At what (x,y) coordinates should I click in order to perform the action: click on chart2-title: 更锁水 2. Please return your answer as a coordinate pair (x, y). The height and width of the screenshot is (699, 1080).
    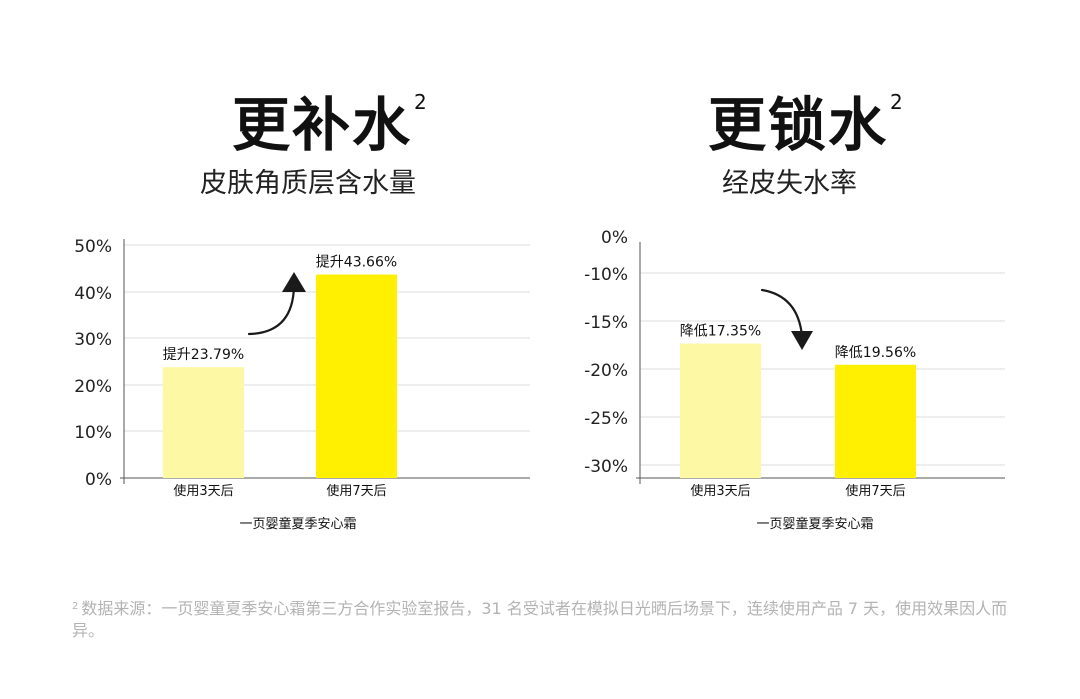
    Looking at the image, I should click on (806, 124).